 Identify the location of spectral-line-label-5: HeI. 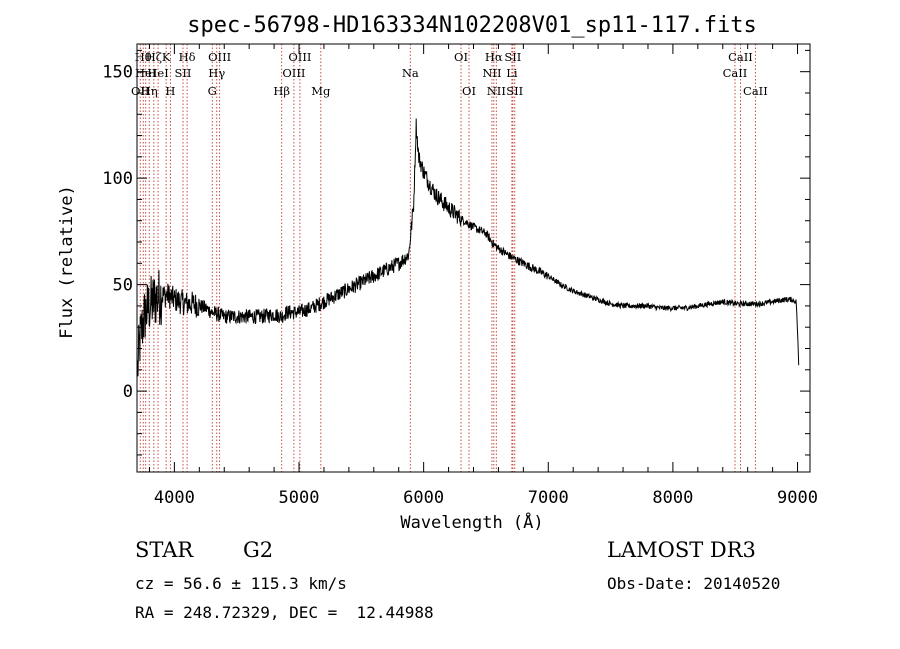
(157, 73).